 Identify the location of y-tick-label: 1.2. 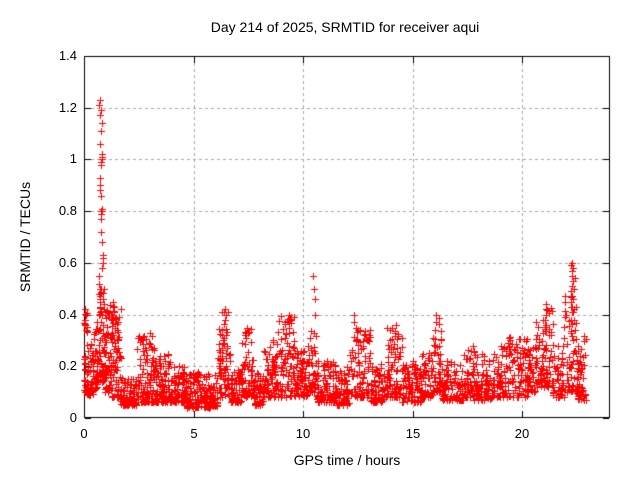
(67, 107).